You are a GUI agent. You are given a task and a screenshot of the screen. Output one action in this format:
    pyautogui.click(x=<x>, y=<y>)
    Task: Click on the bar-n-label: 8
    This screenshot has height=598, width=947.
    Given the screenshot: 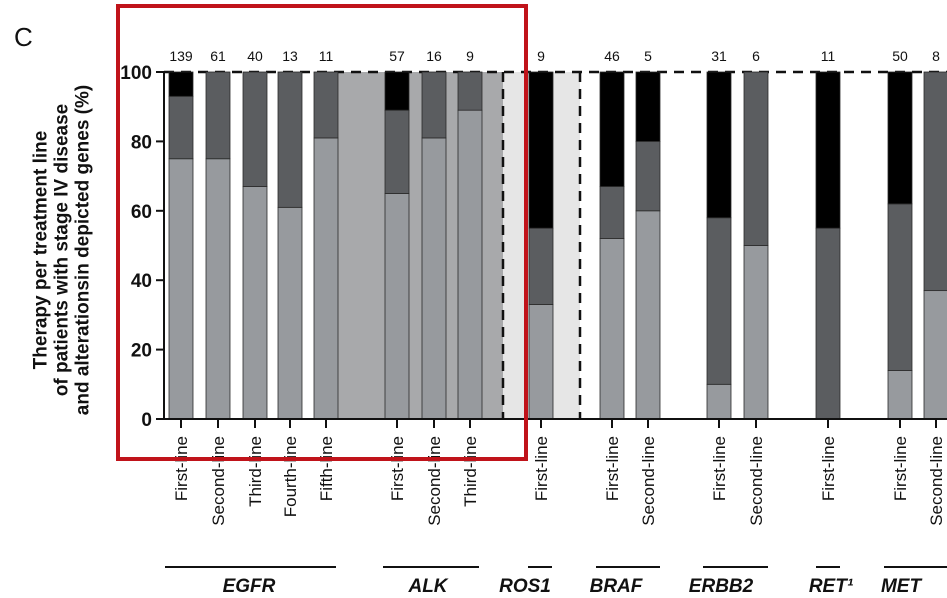 What is the action you would take?
    pyautogui.click(x=936, y=56)
    